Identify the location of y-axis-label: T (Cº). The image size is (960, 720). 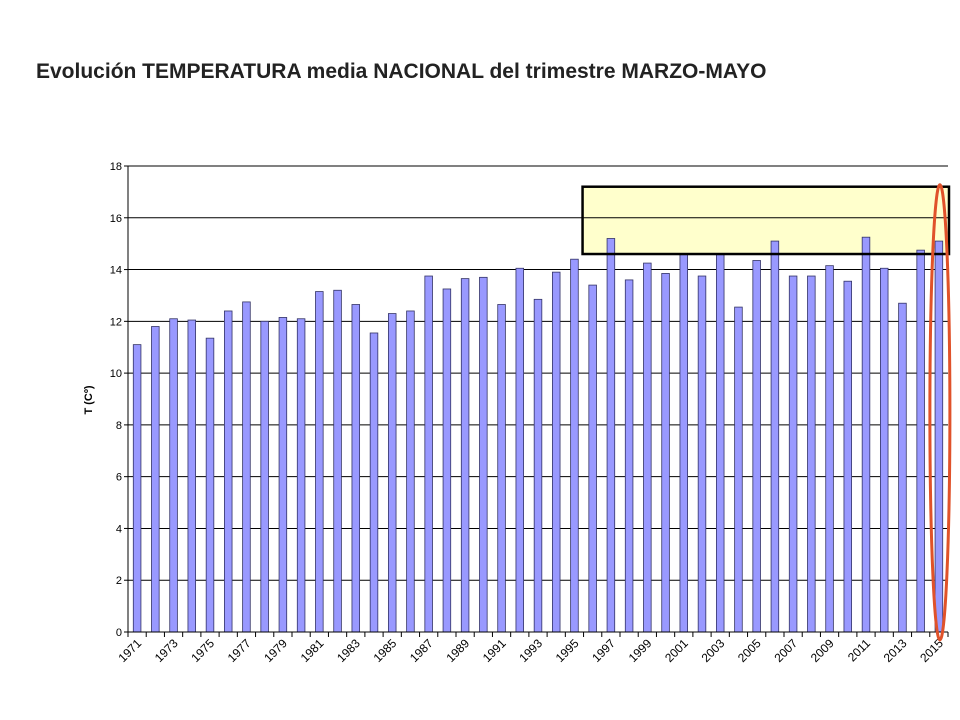
(89, 399).